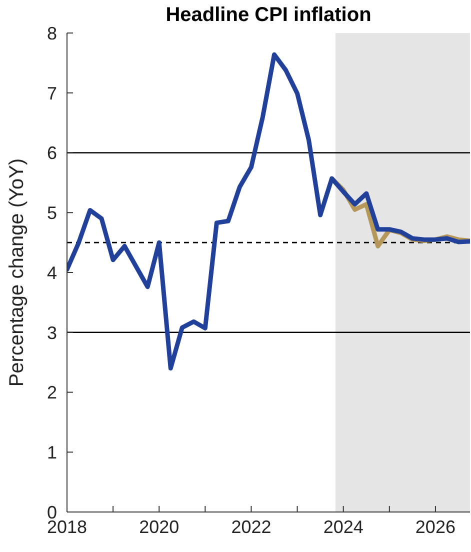 This screenshot has height=552, width=471. I want to click on y-tick-label: 1, so click(51, 452).